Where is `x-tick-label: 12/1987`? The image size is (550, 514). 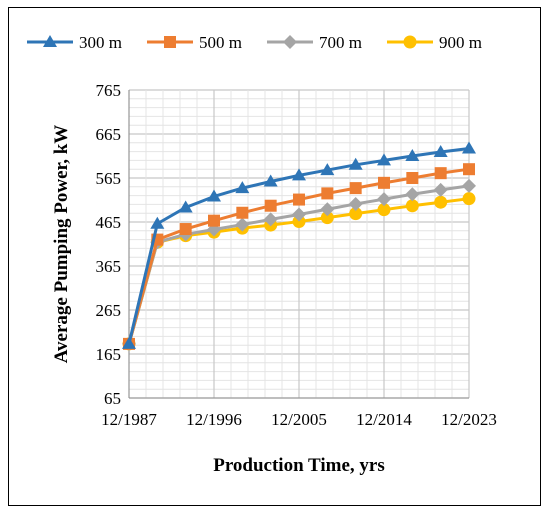 x-tick-label: 12/1987 is located at coordinates (129, 419).